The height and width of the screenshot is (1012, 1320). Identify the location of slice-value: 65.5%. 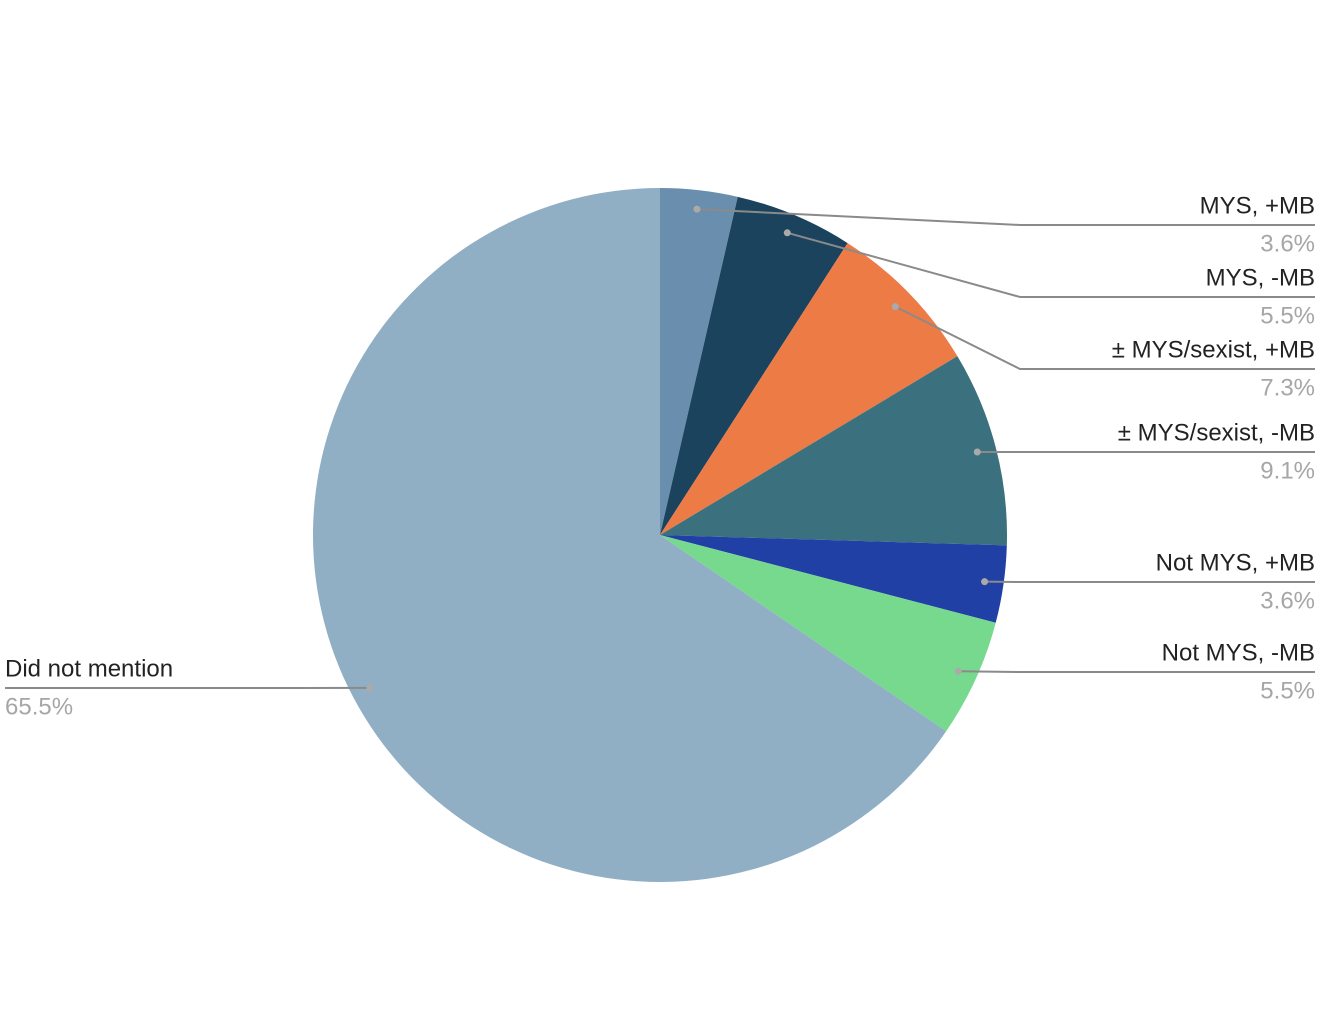
(39, 706).